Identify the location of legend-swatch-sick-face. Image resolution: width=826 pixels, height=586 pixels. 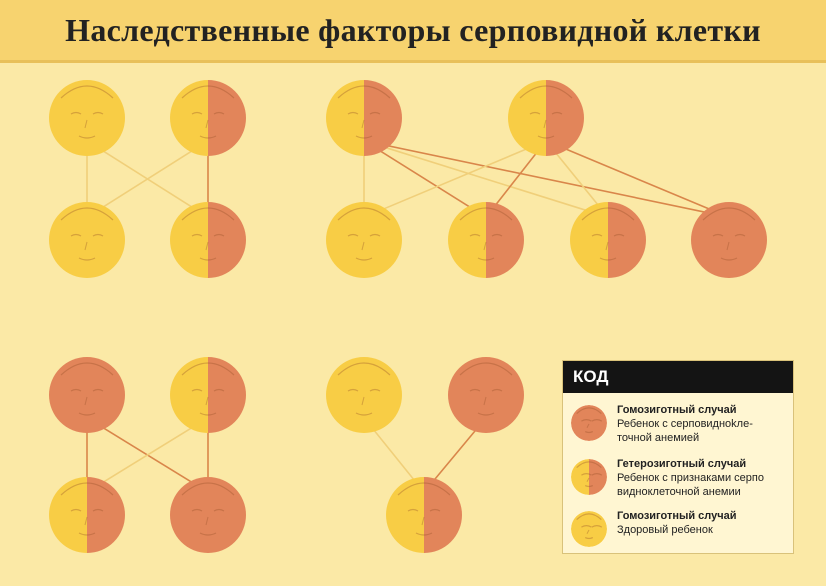
(589, 423).